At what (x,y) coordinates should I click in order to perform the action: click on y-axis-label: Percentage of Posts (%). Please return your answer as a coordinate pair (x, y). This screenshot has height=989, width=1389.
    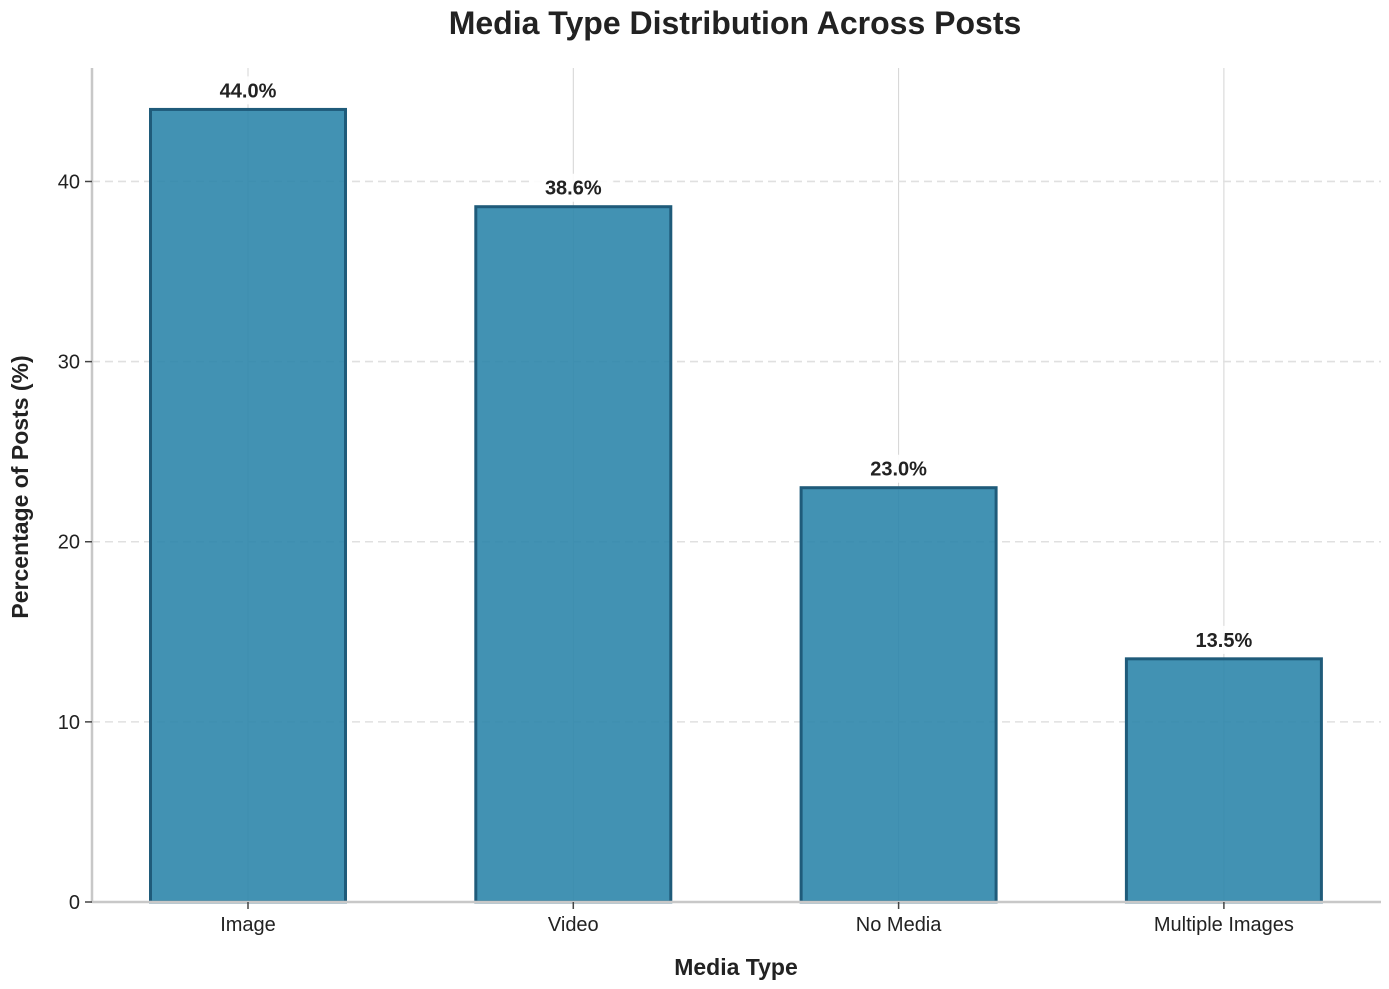
    Looking at the image, I should click on (20, 486).